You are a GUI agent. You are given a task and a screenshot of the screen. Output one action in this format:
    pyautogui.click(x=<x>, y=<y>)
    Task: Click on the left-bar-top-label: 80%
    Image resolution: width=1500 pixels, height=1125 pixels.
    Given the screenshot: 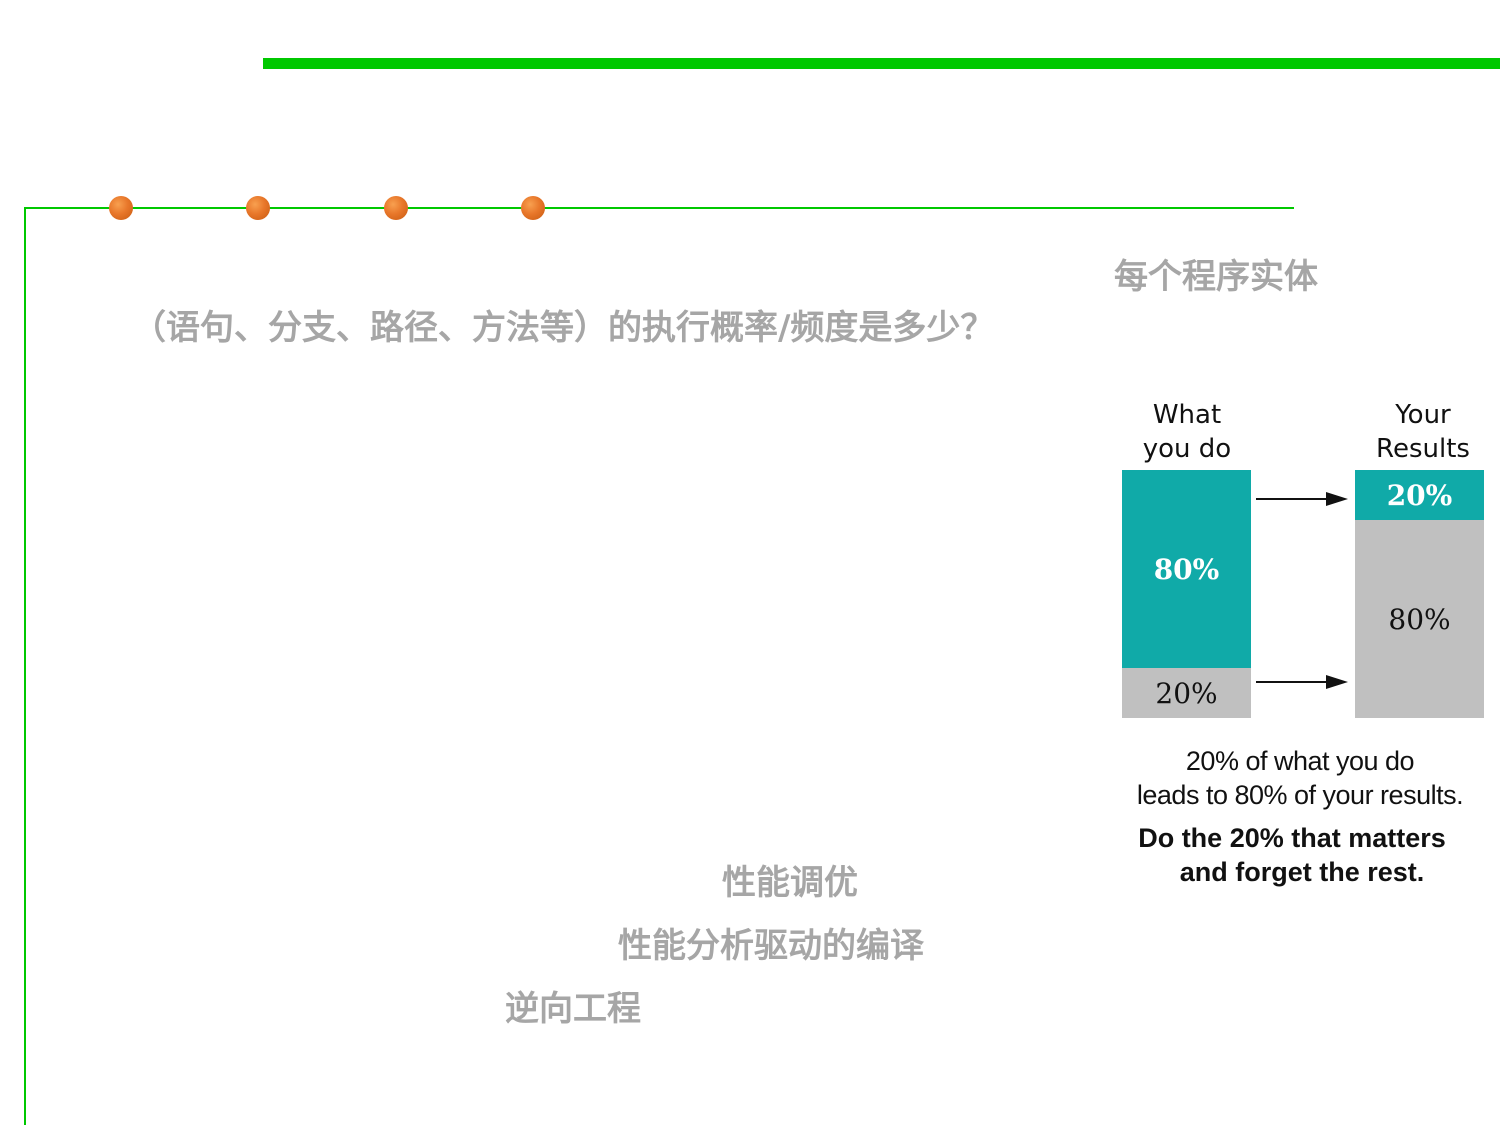 What is the action you would take?
    pyautogui.click(x=1186, y=569)
    